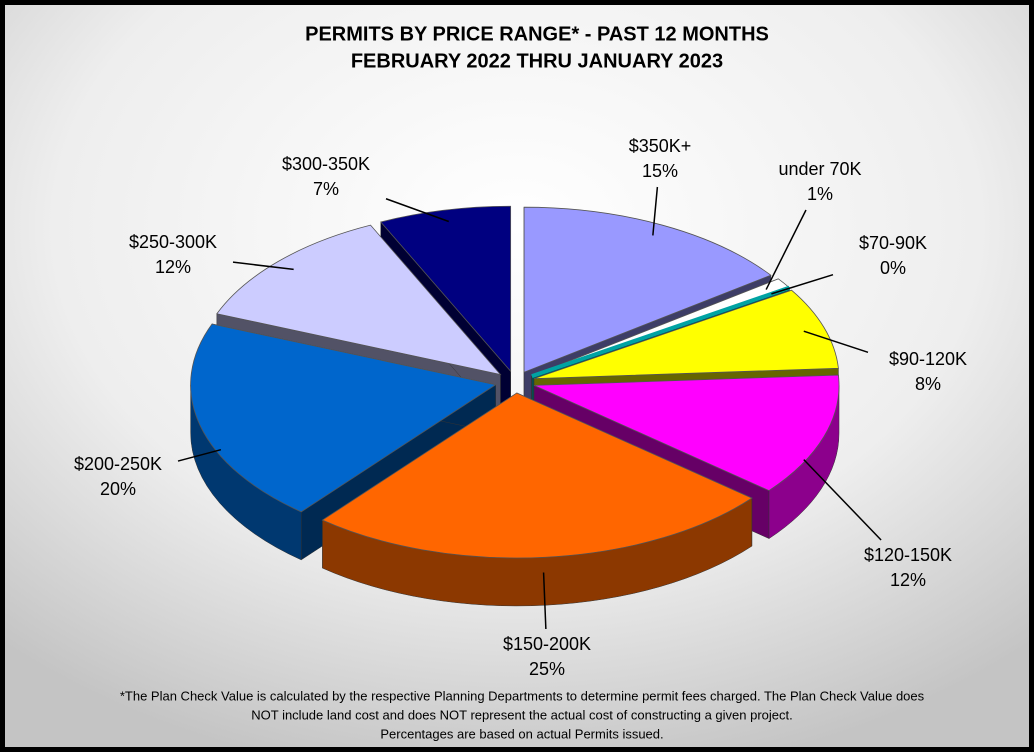  What do you see at coordinates (893, 243) in the screenshot?
I see `slice-label: $70-90K` at bounding box center [893, 243].